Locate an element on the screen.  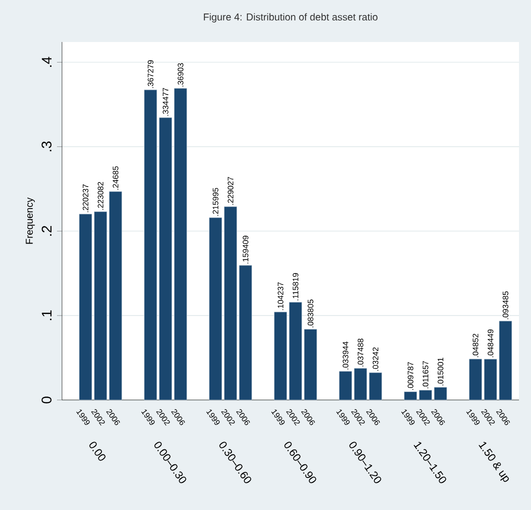
chart-title: Figure 4: Distribution of debt asset ratio is located at coordinates (291, 17).